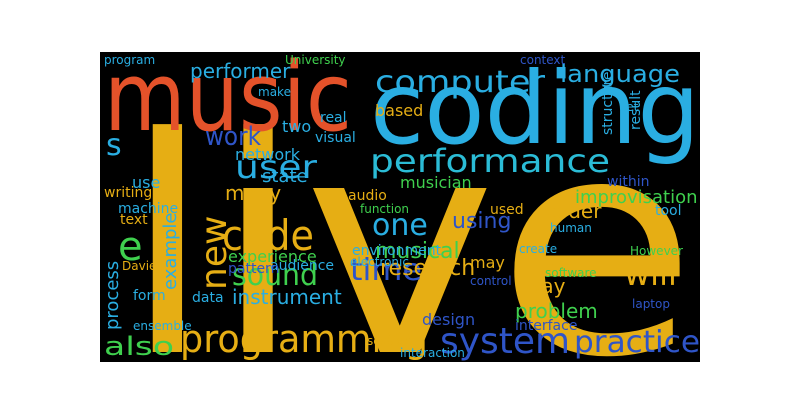 The height and width of the screenshot is (417, 797). What do you see at coordinates (268, 154) in the screenshot?
I see `word: network` at bounding box center [268, 154].